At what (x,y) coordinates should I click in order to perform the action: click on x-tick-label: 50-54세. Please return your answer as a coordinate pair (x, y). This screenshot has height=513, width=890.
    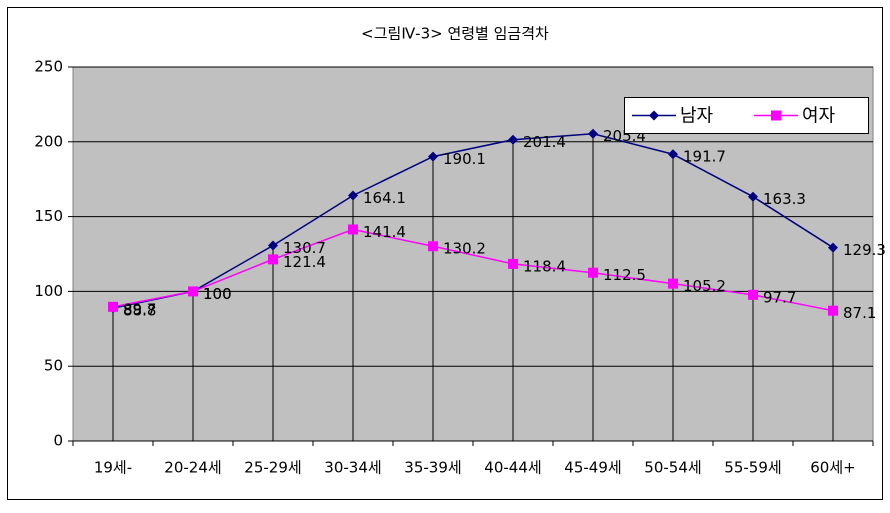
    Looking at the image, I should click on (672, 468).